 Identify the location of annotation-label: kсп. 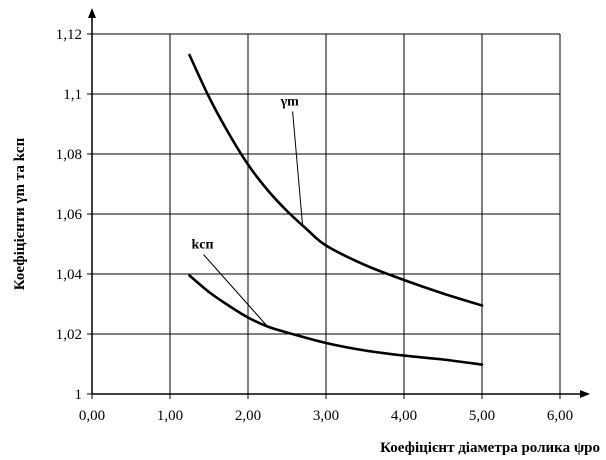
(203, 245).